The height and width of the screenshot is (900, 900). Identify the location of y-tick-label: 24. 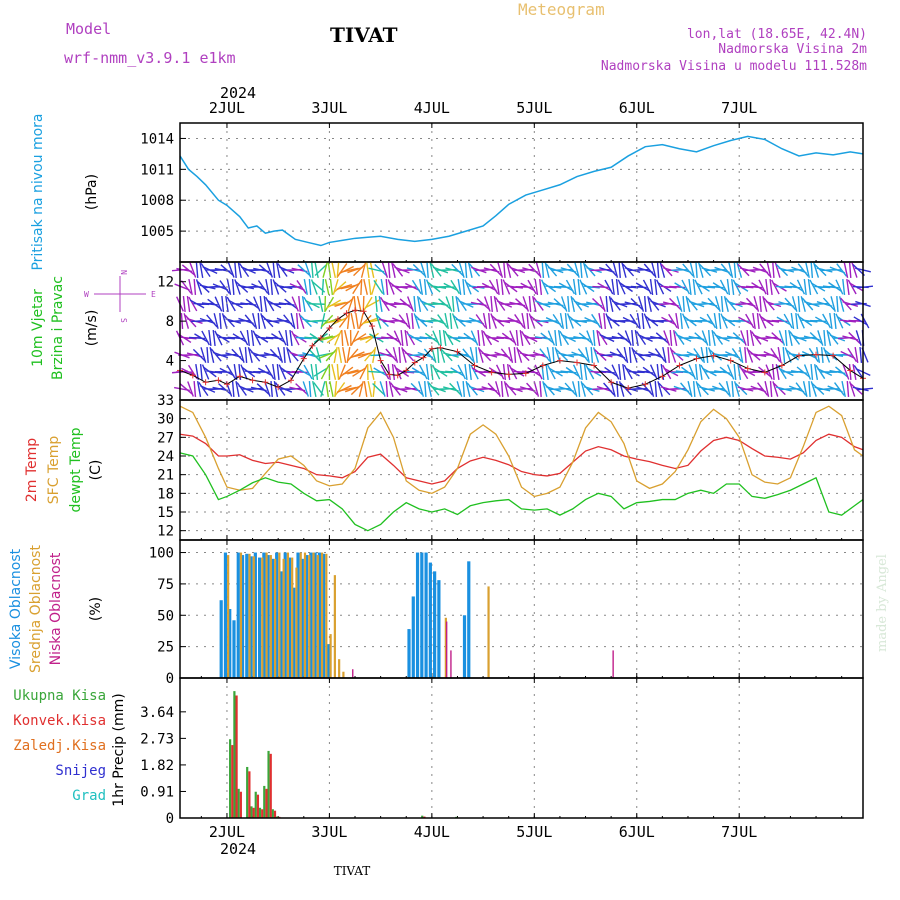
(165, 457).